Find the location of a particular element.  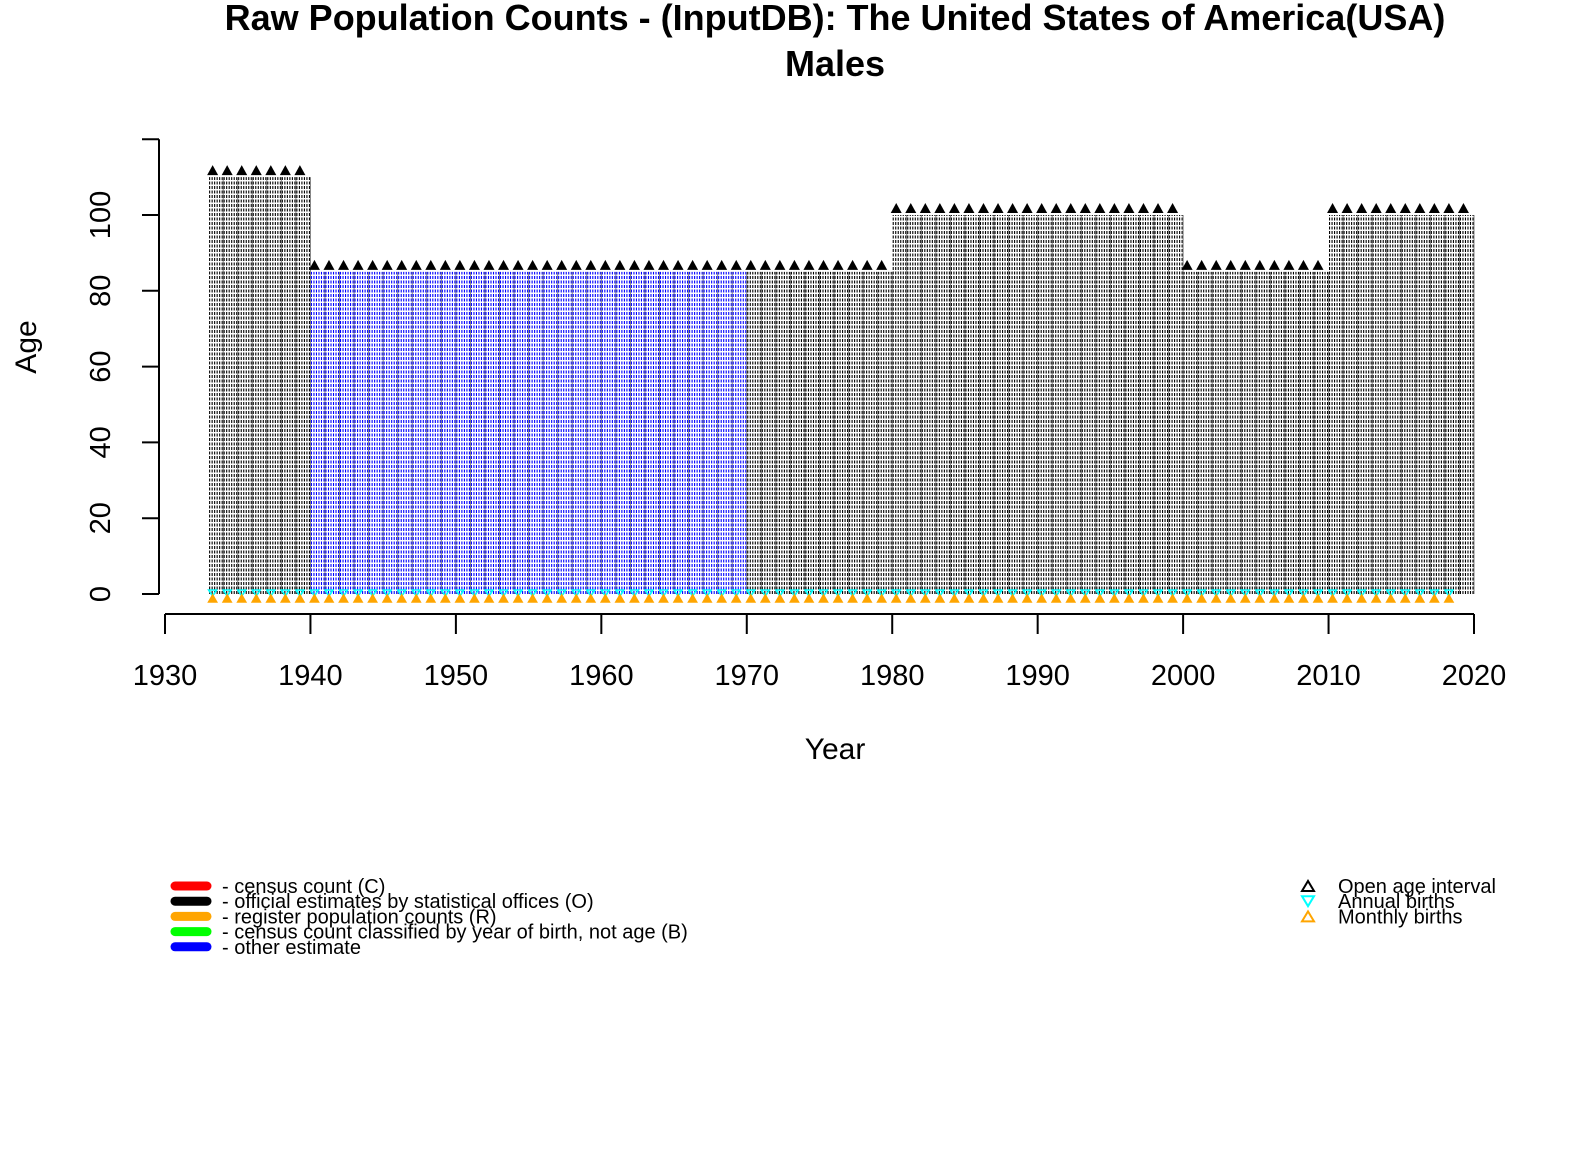

legend-marker-icon is located at coordinates (1308, 885).